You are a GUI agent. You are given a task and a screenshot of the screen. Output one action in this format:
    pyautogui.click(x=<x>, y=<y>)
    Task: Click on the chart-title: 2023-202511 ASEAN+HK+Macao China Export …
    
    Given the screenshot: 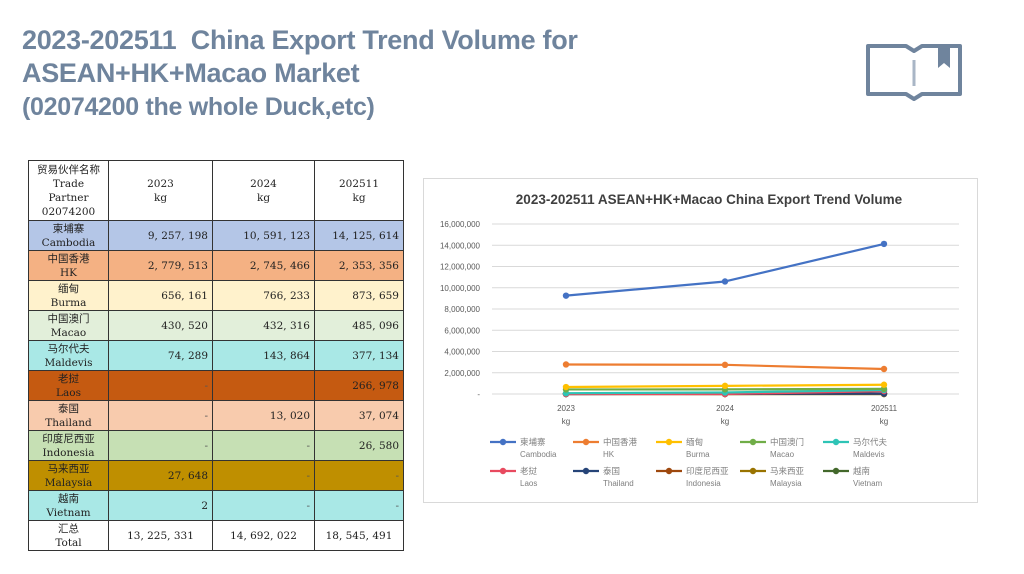 What is the action you would take?
    pyautogui.click(x=709, y=199)
    